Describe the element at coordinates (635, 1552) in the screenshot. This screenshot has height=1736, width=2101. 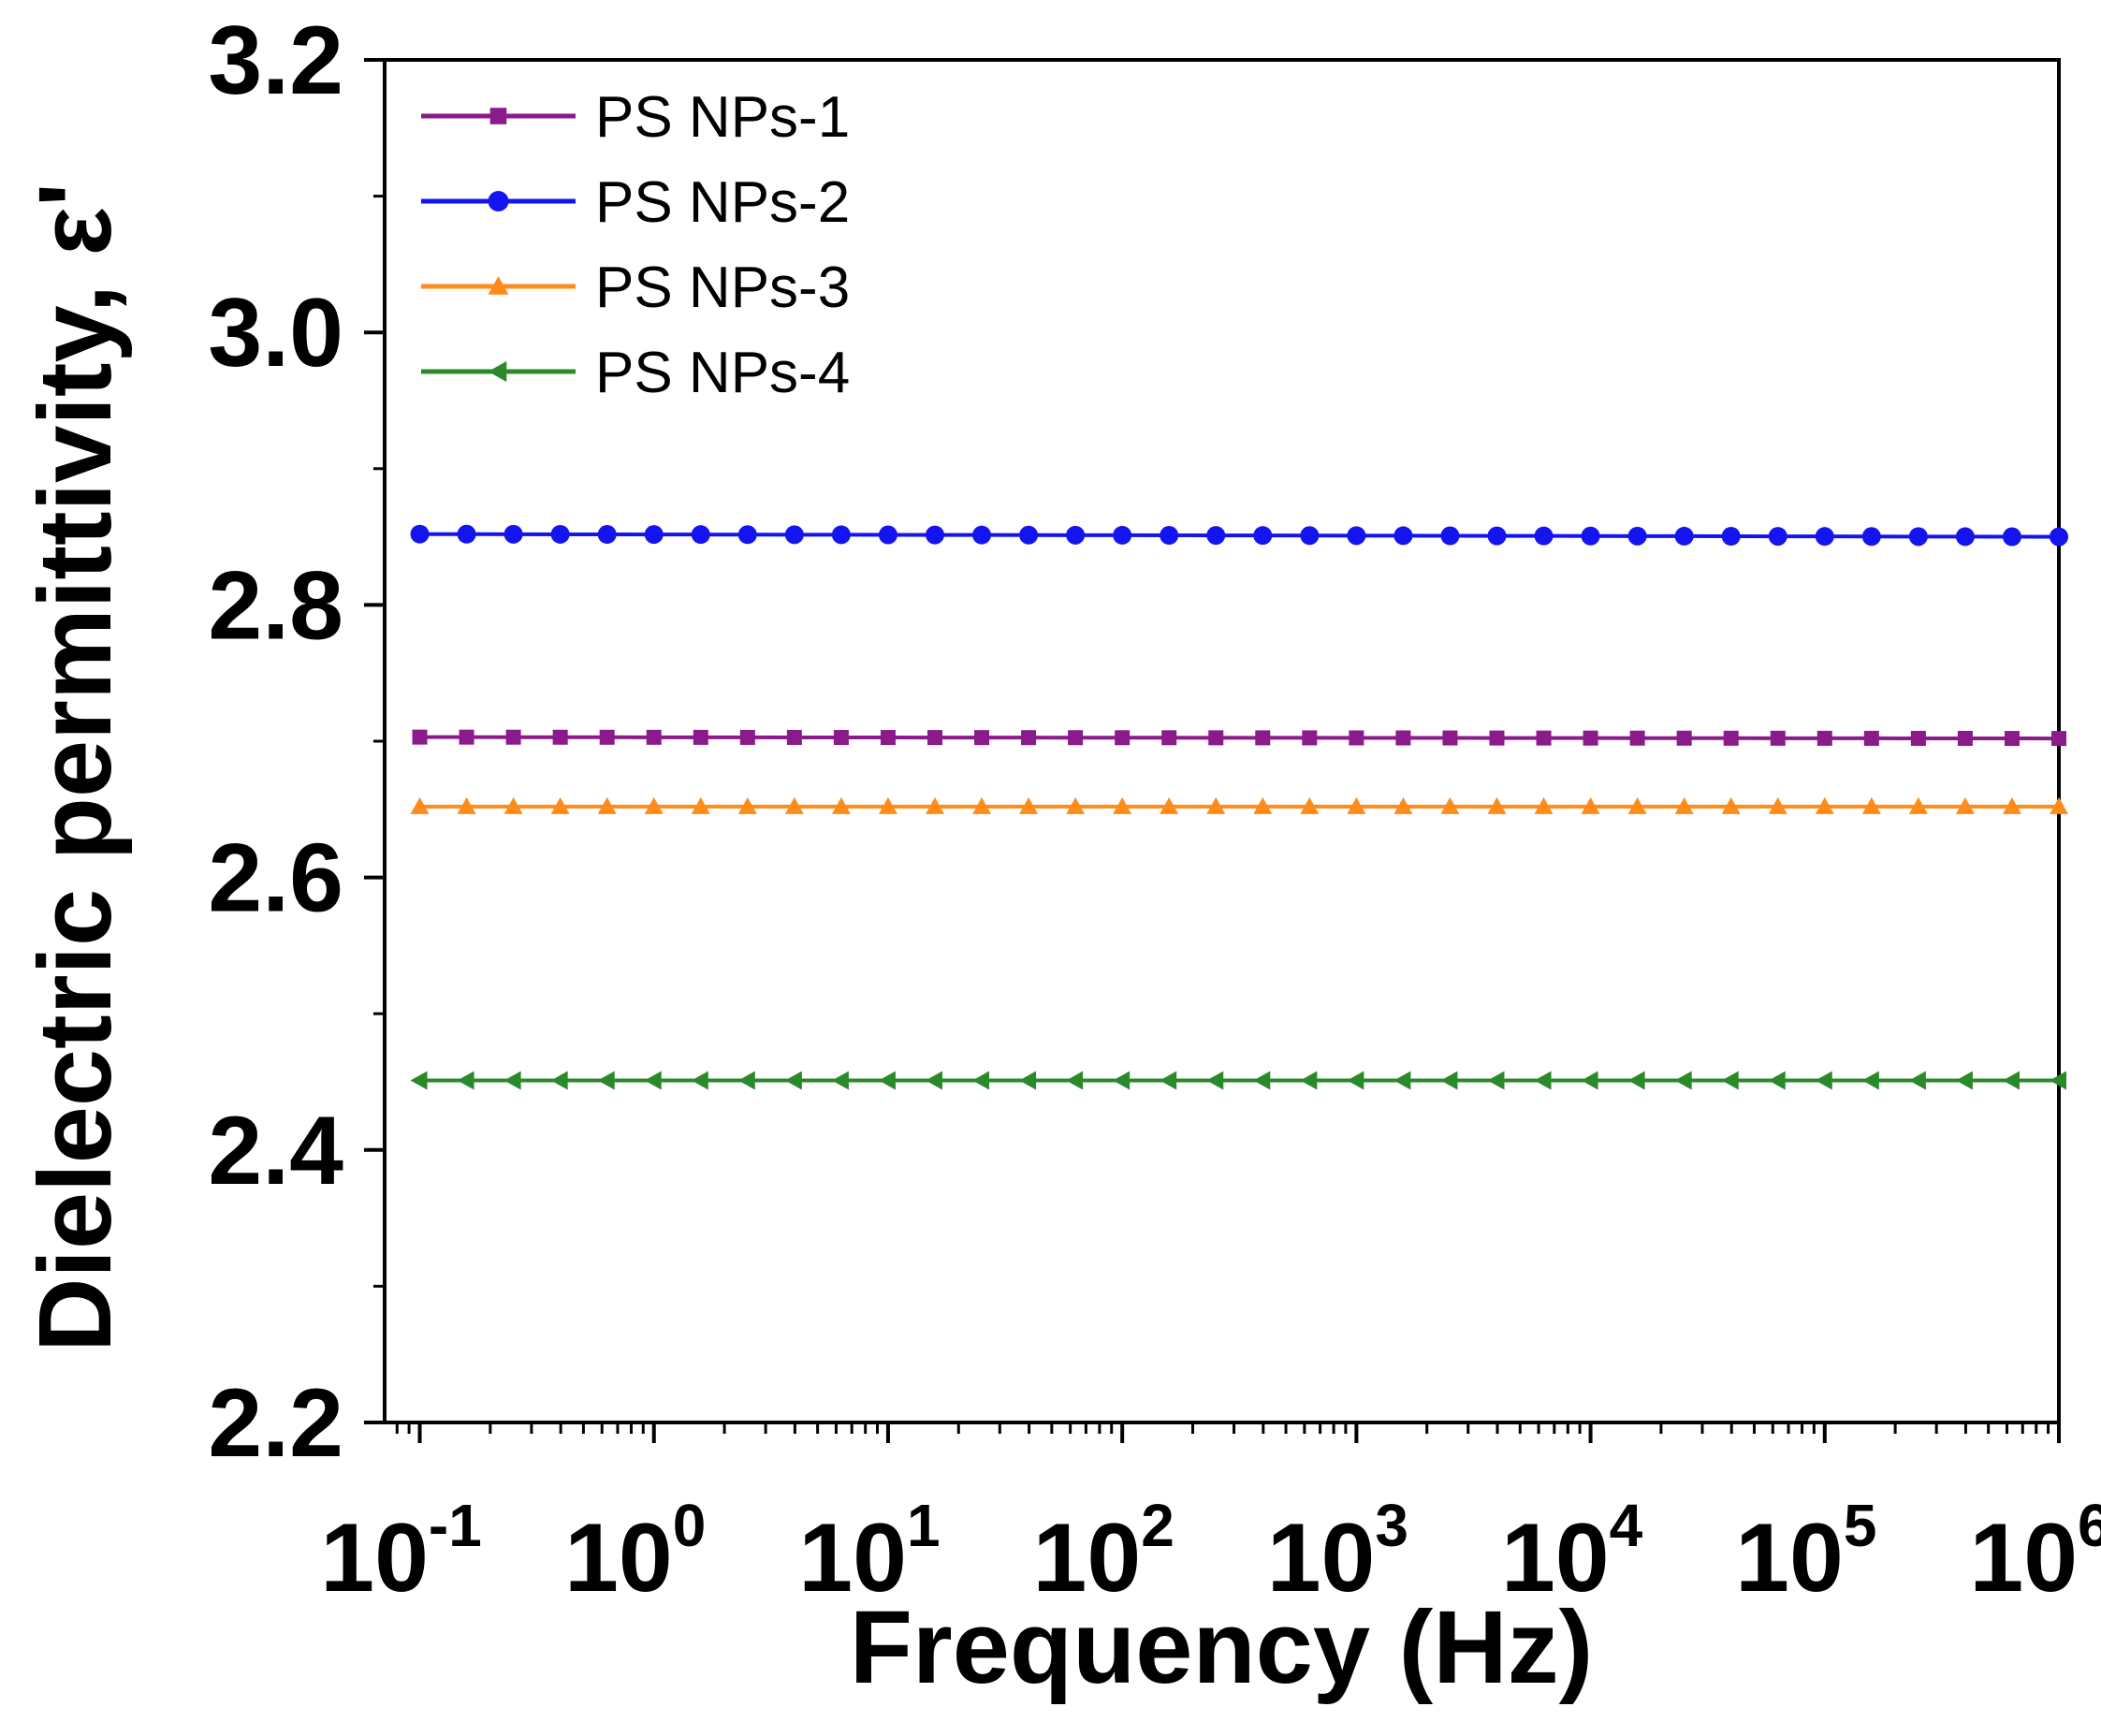
I see `x-tick-label: 10⁰` at that location.